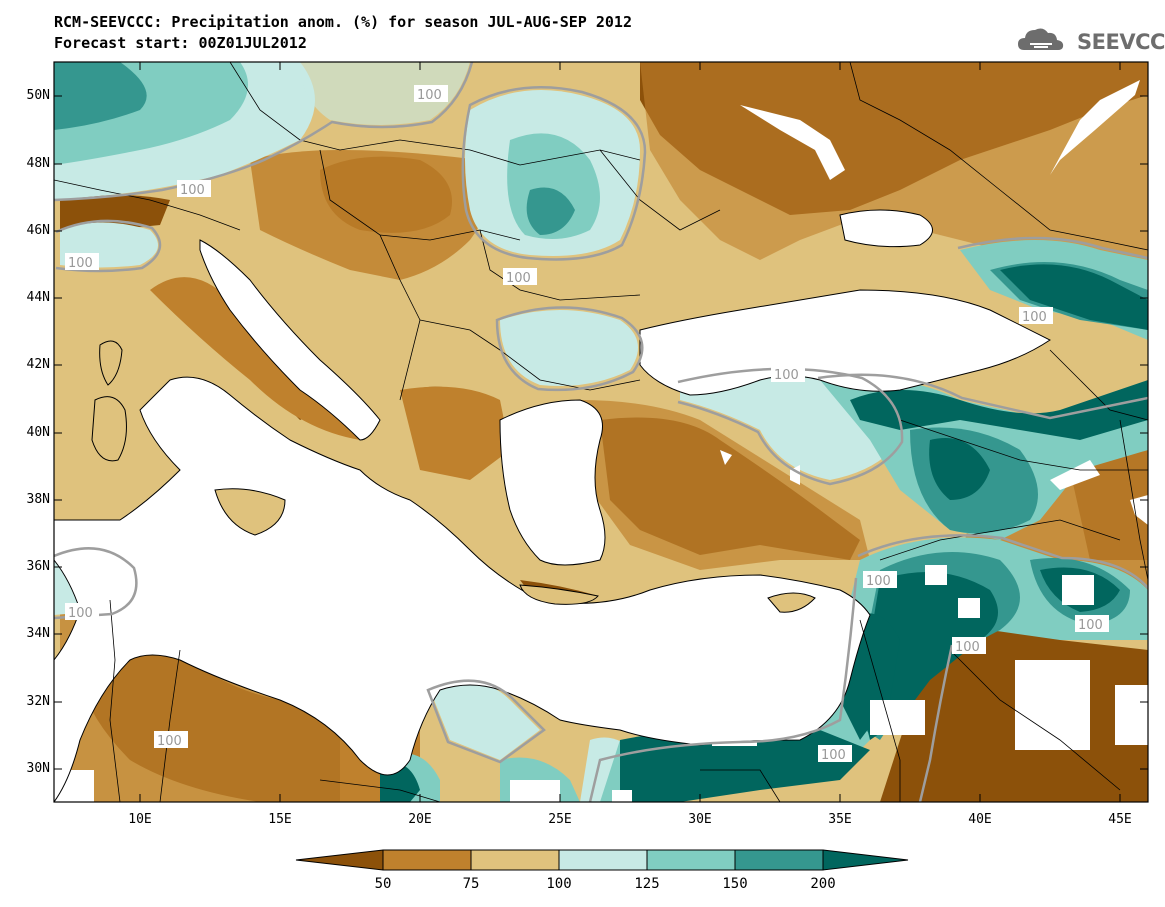 The image size is (1165, 907). Describe the element at coordinates (109, 429) in the screenshot. I see `sardinia` at that location.